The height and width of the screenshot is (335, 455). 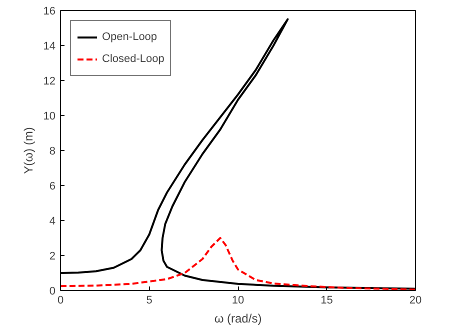 I want to click on legend-label: Open-Loop, so click(x=130, y=37).